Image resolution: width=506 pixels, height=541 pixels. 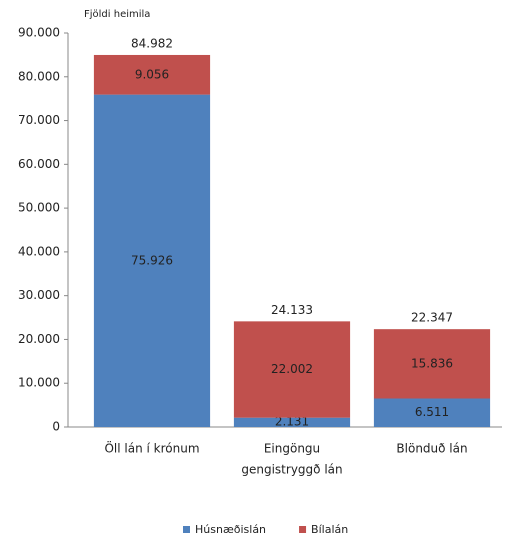 I want to click on value-label: 75.926, so click(x=152, y=260).